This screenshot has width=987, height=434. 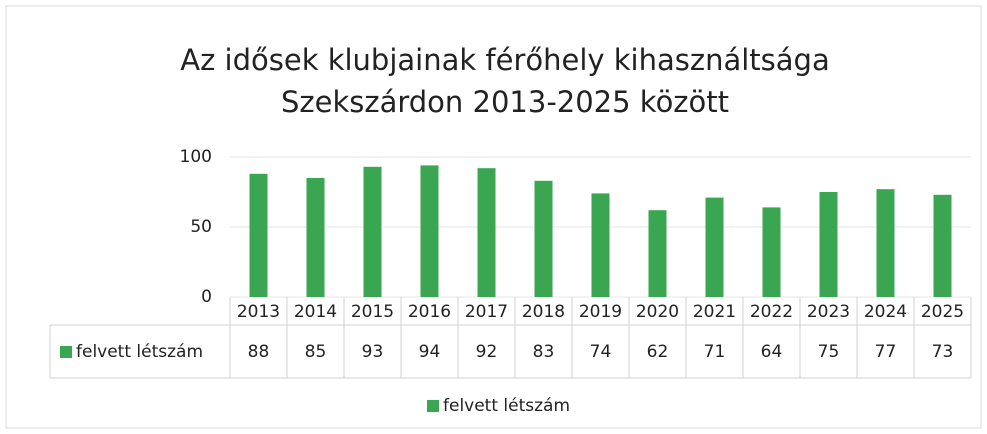 What do you see at coordinates (828, 312) in the screenshot?
I see `x-tick-label: 2023` at bounding box center [828, 312].